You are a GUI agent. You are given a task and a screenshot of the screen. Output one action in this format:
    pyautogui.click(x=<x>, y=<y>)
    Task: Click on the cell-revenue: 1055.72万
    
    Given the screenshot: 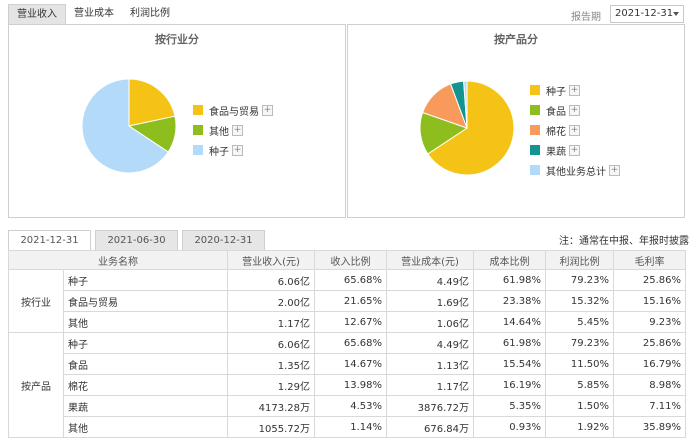 What is the action you would take?
    pyautogui.click(x=271, y=427)
    